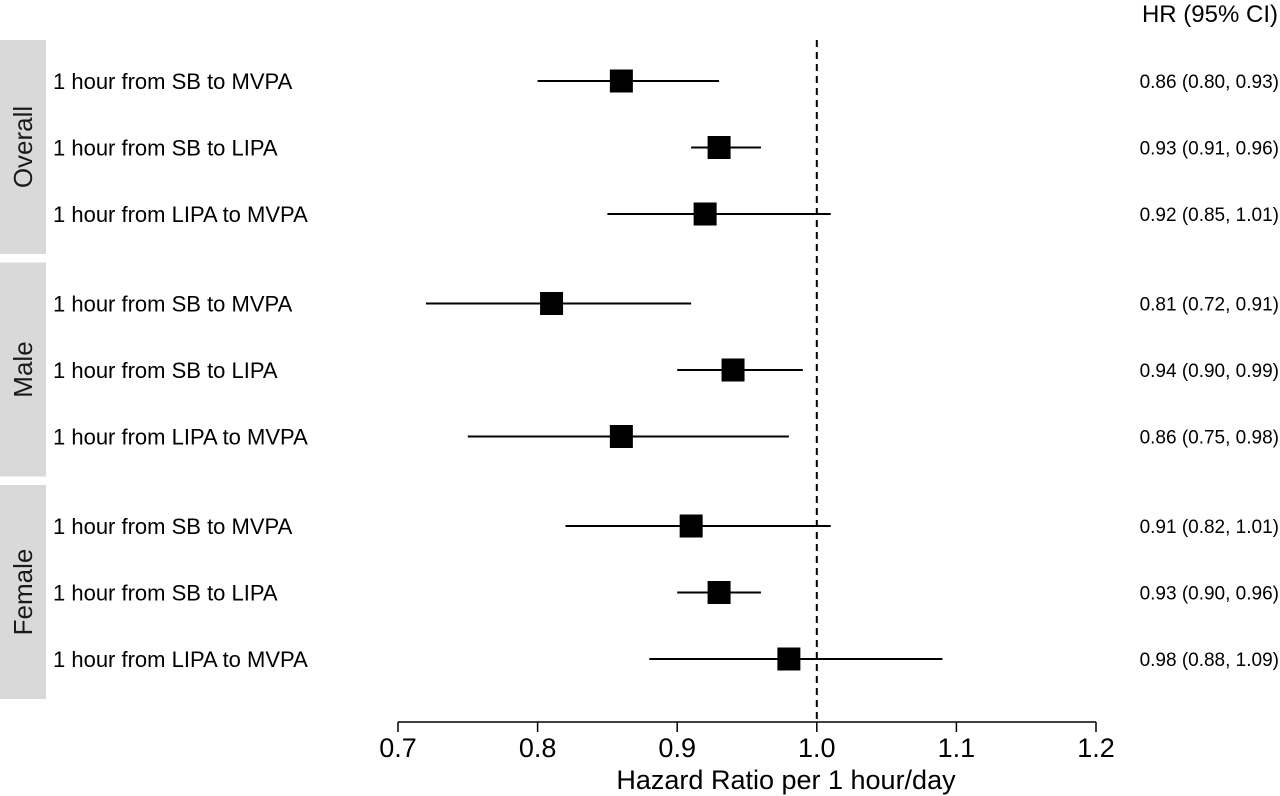 The image size is (1280, 796). Describe the element at coordinates (1209, 215) in the screenshot. I see `ci-text: 0.92 (0.85, 1.01)` at that location.